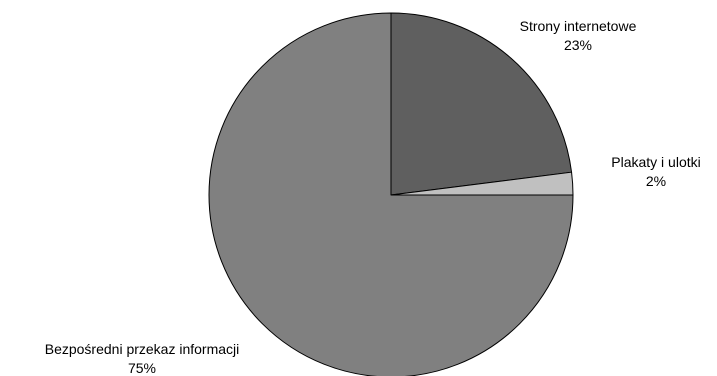 The height and width of the screenshot is (376, 717). Describe the element at coordinates (578, 45) in the screenshot. I see `slice-value-strony-internetowe: 23%` at that location.